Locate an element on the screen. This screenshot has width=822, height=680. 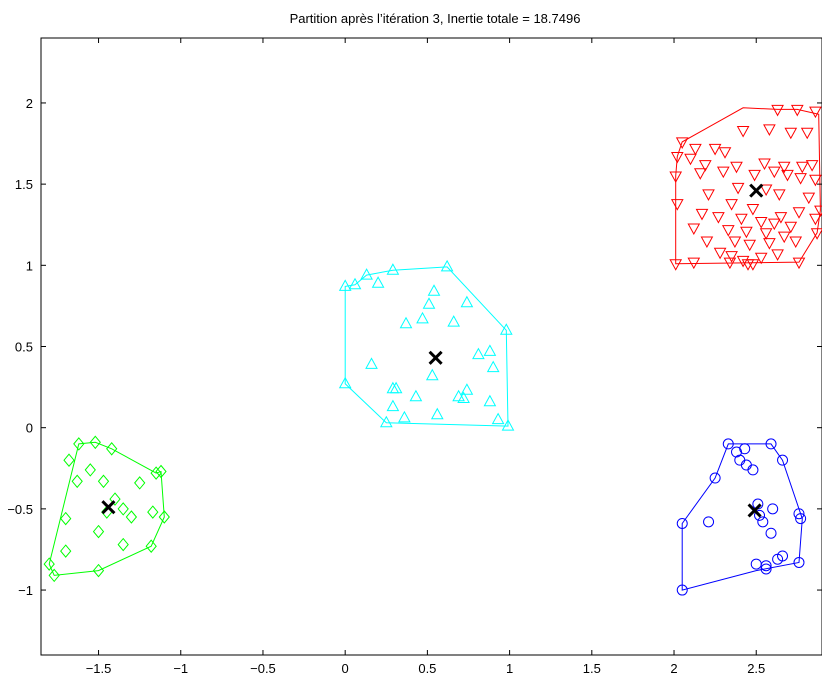
cluster-2-hull is located at coordinates (426, 346).